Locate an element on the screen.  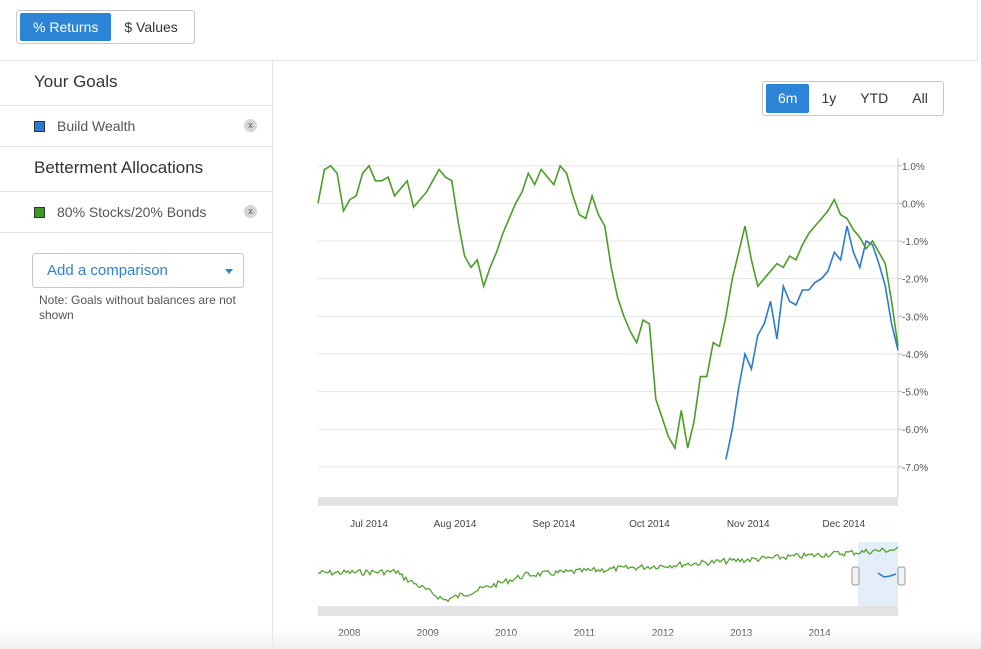
x-tick-label: Aug 2014 is located at coordinates (455, 524).